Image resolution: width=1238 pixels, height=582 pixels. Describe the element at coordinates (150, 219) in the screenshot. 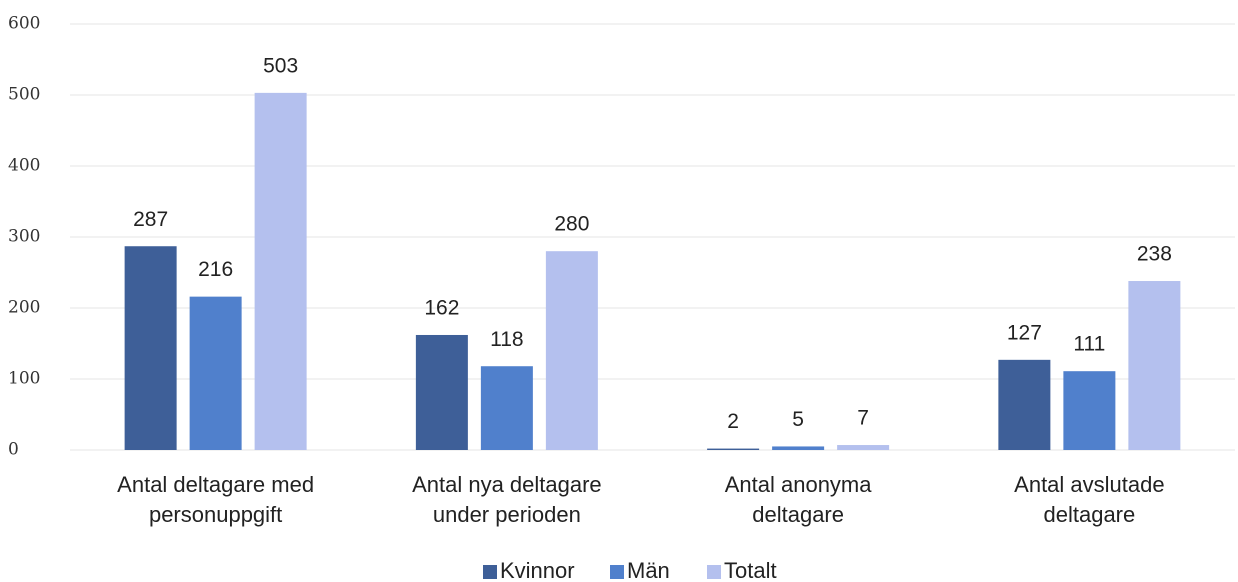

I see `value-label: 287` at that location.